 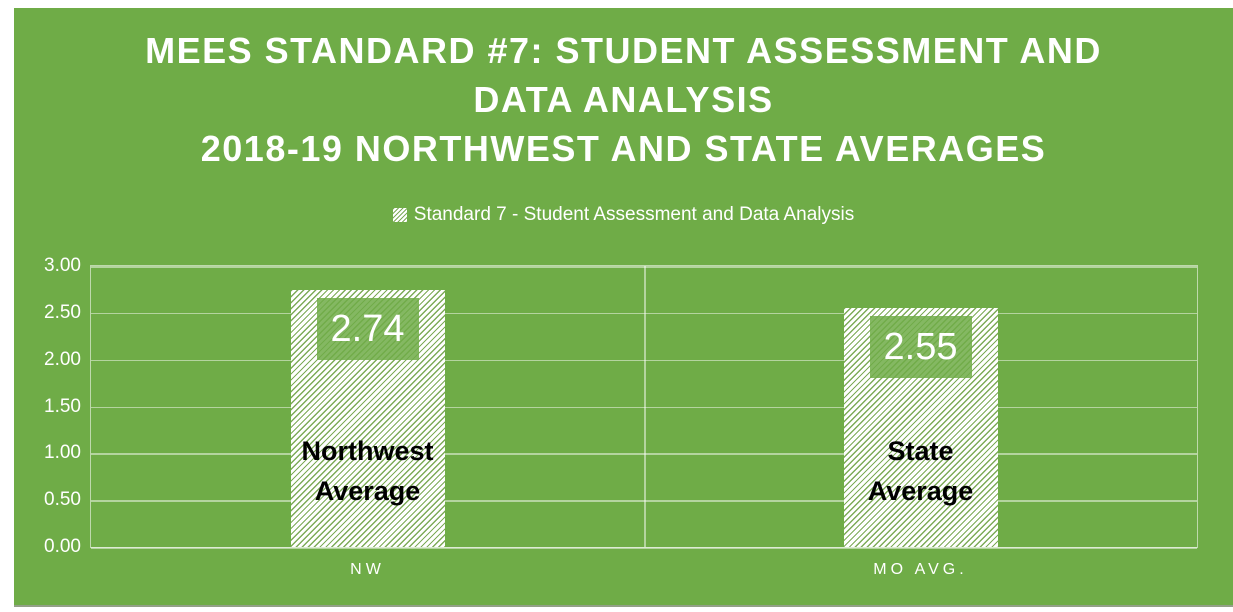 I want to click on ytick-0.50: 0.50, so click(x=62, y=500).